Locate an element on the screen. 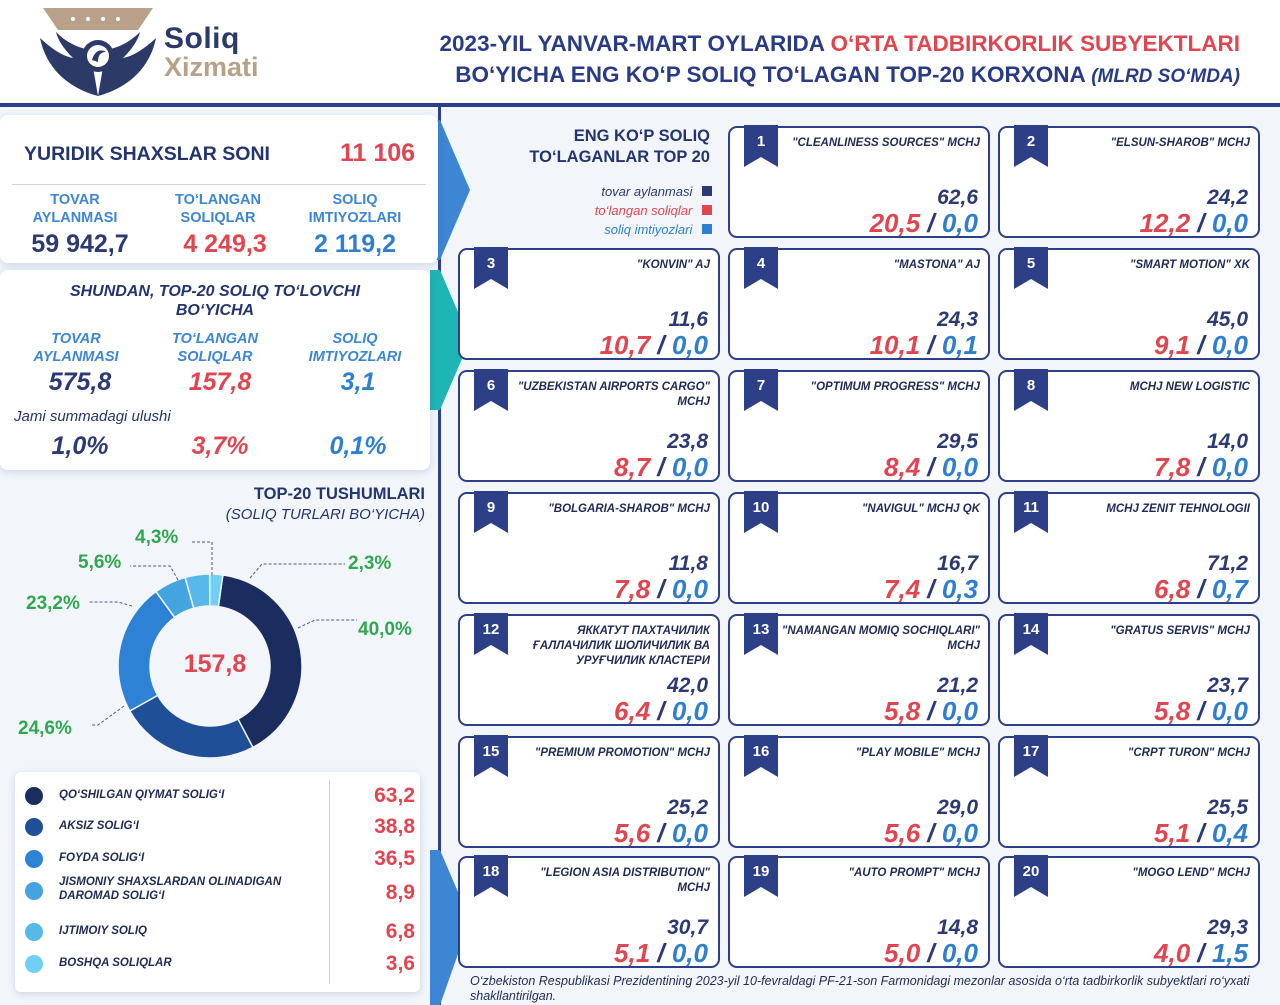  legend-row: BOSHQA SOLIQLAR 3,6 is located at coordinates (215, 965).